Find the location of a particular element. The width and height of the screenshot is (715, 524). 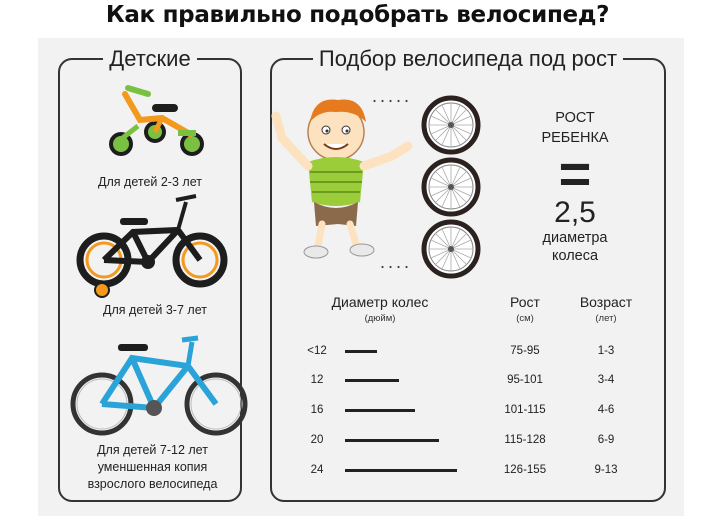

row-age: 1-3 is located at coordinates (606, 351).